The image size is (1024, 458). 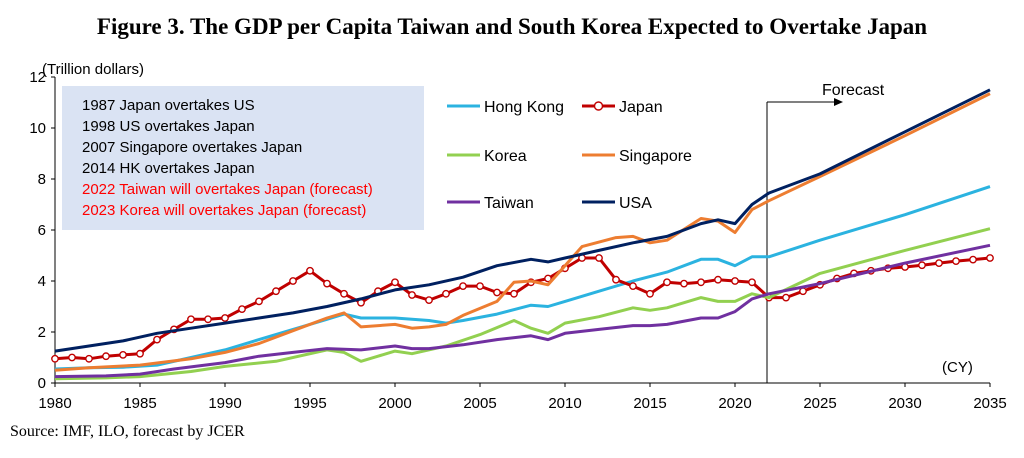 I want to click on annotation-line: 2014 HK overtakes Japan, so click(x=168, y=168).